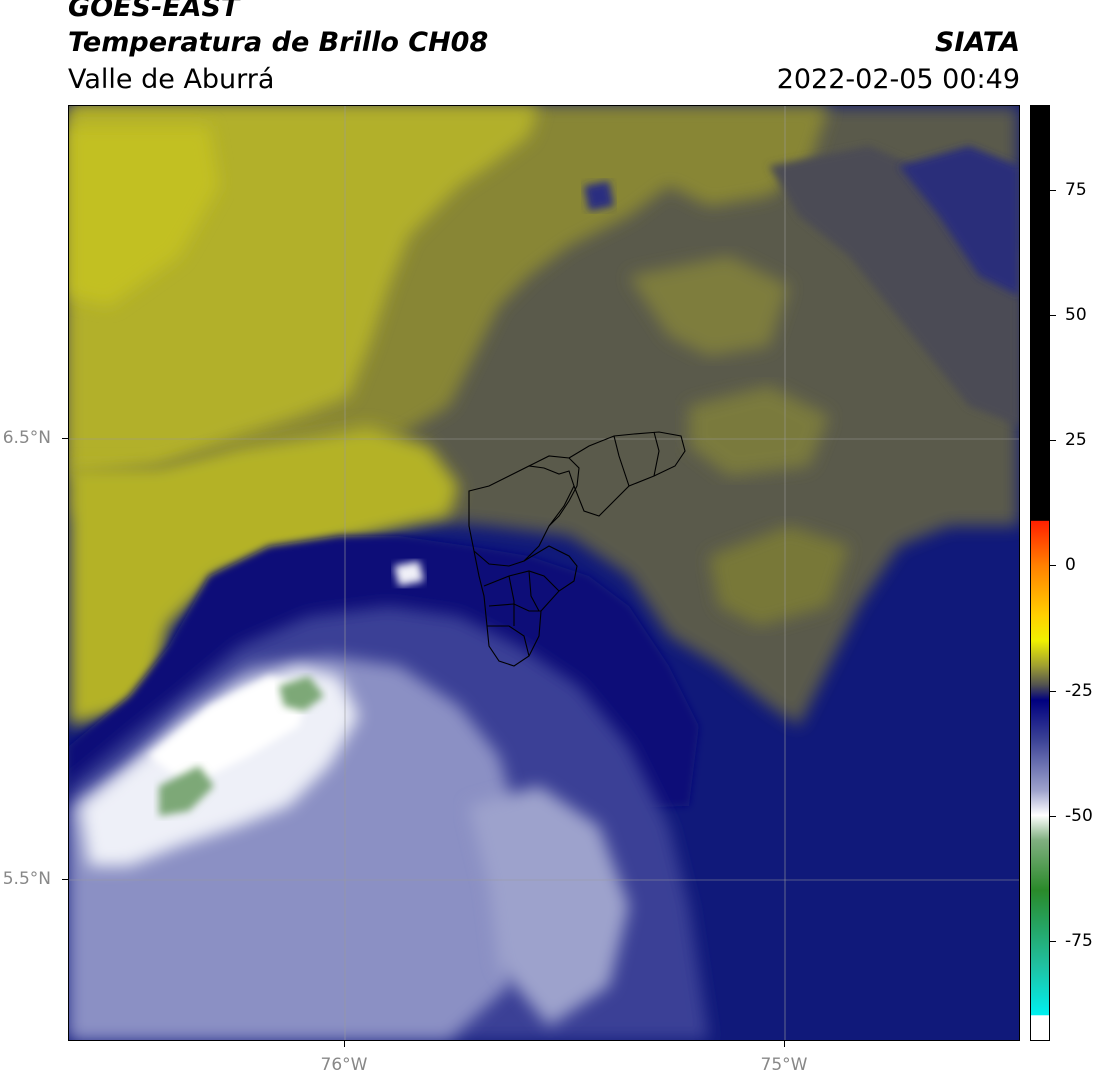 This screenshot has height=1078, width=1094. What do you see at coordinates (709, 306) in the screenshot?
I see `olive-patch-right` at bounding box center [709, 306].